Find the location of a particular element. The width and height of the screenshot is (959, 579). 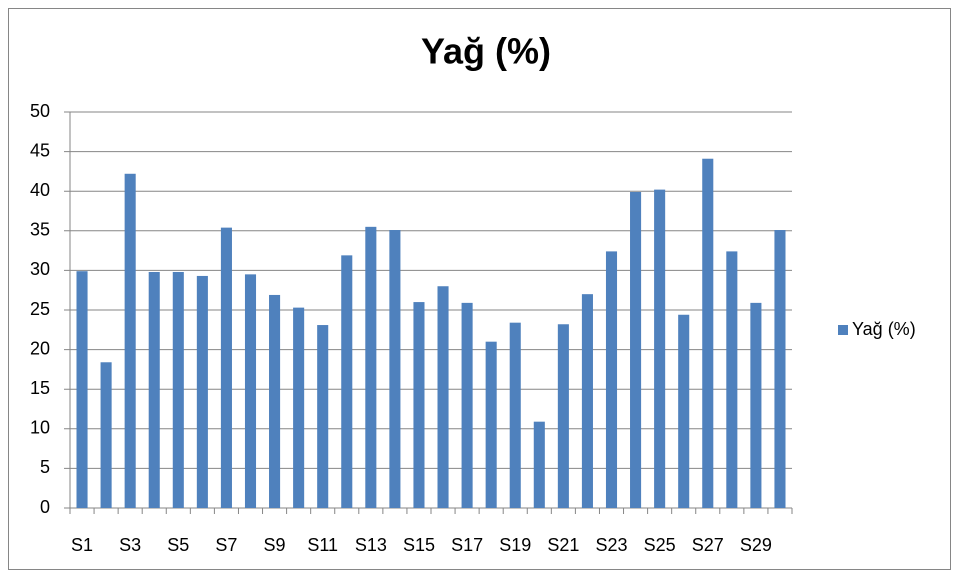

x-tick-label: S29 is located at coordinates (756, 545).